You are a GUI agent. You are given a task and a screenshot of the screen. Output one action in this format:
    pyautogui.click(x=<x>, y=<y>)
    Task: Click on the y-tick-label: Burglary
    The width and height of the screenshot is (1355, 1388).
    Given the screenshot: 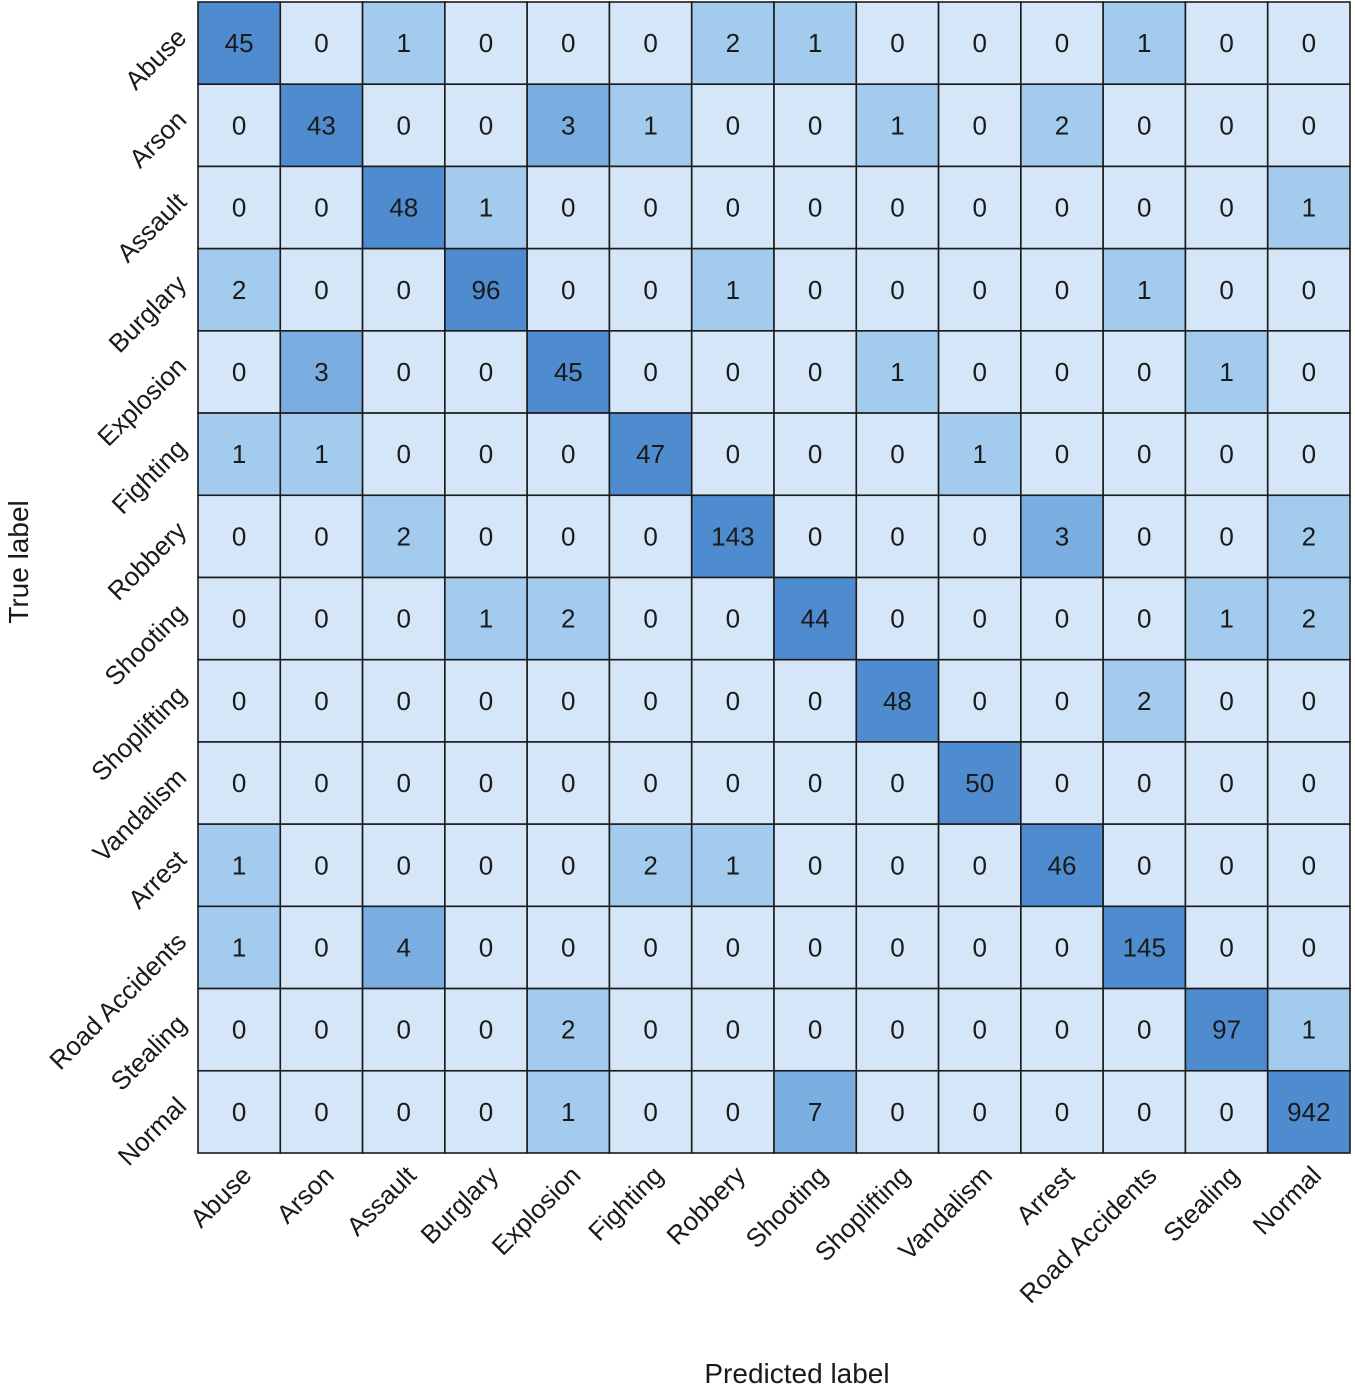 What is the action you would take?
    pyautogui.click(x=148, y=314)
    